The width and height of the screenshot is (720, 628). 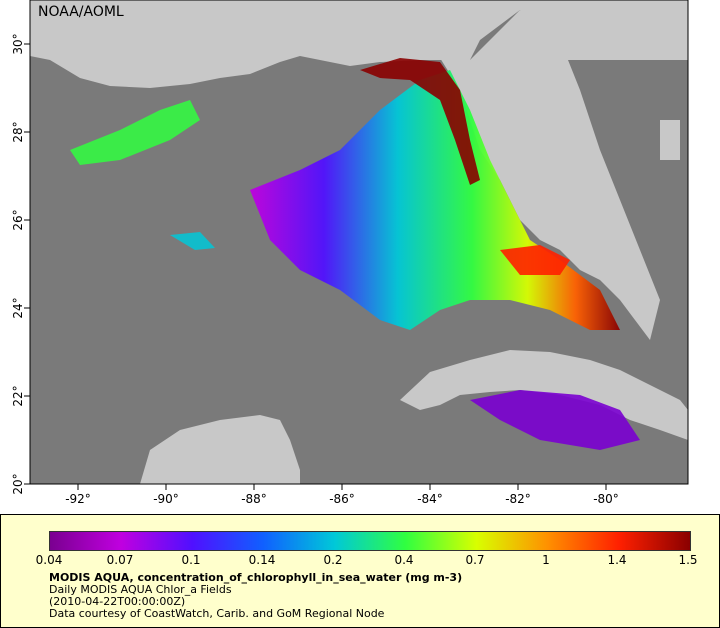 I want to click on lat-tick-label: 28°, so click(x=18, y=131).